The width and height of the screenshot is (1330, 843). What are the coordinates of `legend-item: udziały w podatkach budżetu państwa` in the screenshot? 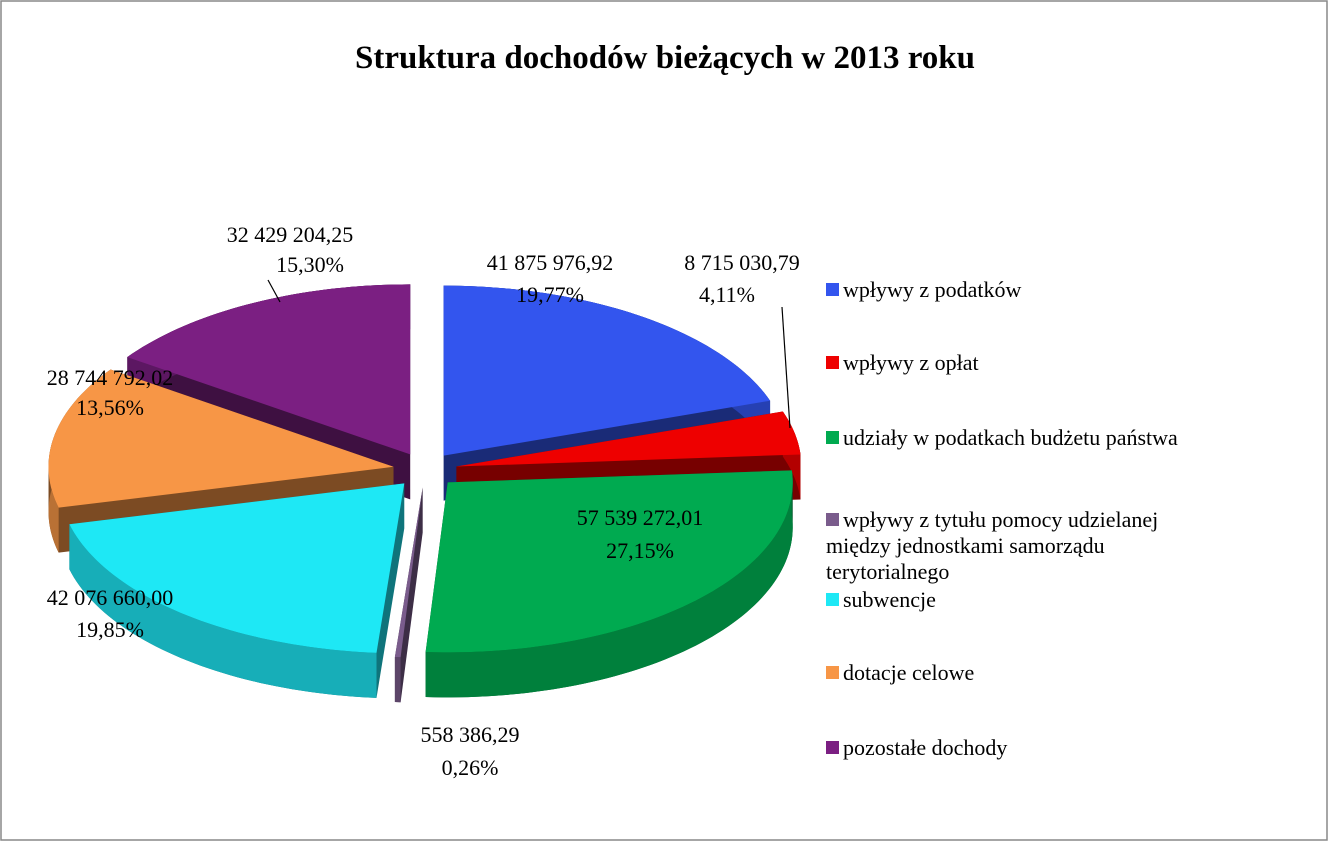 It's located at (1026, 438).